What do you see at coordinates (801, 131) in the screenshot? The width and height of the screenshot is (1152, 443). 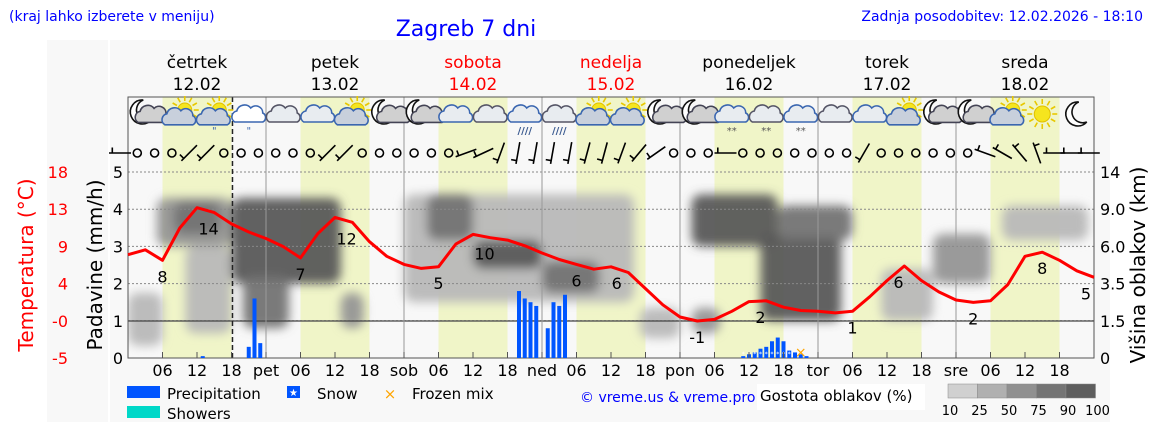 I see `snow-marks: **` at bounding box center [801, 131].